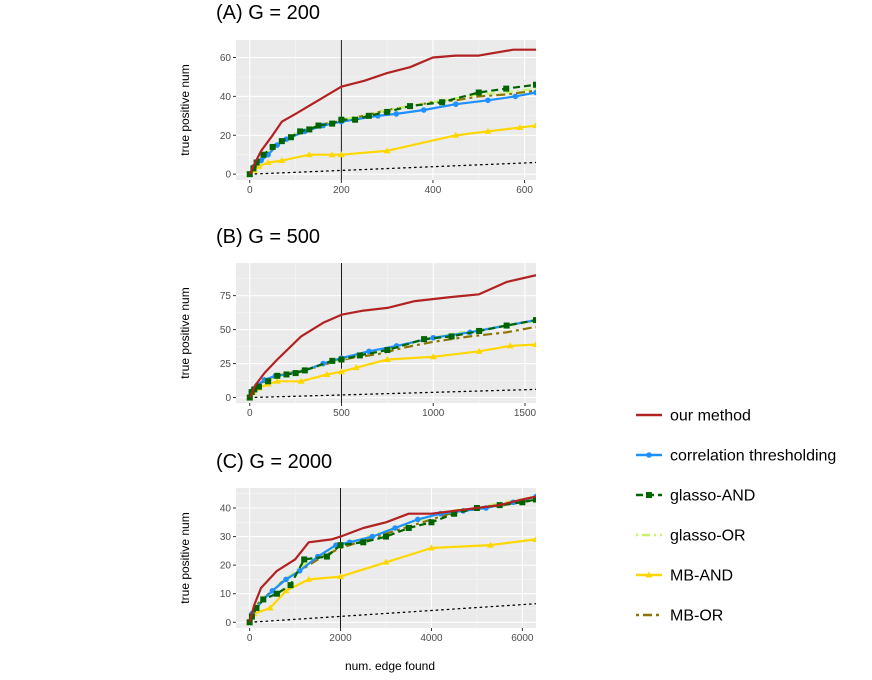  Describe the element at coordinates (431, 638) in the screenshot. I see `x-tick-label: 4000` at that location.